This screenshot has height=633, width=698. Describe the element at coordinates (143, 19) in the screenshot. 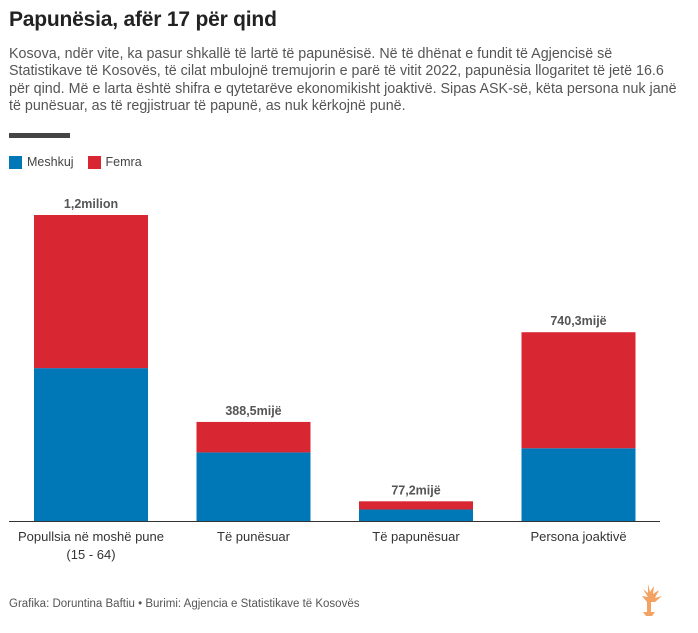

I see `chart-title: Papunësia, afër 17 për qind` at that location.